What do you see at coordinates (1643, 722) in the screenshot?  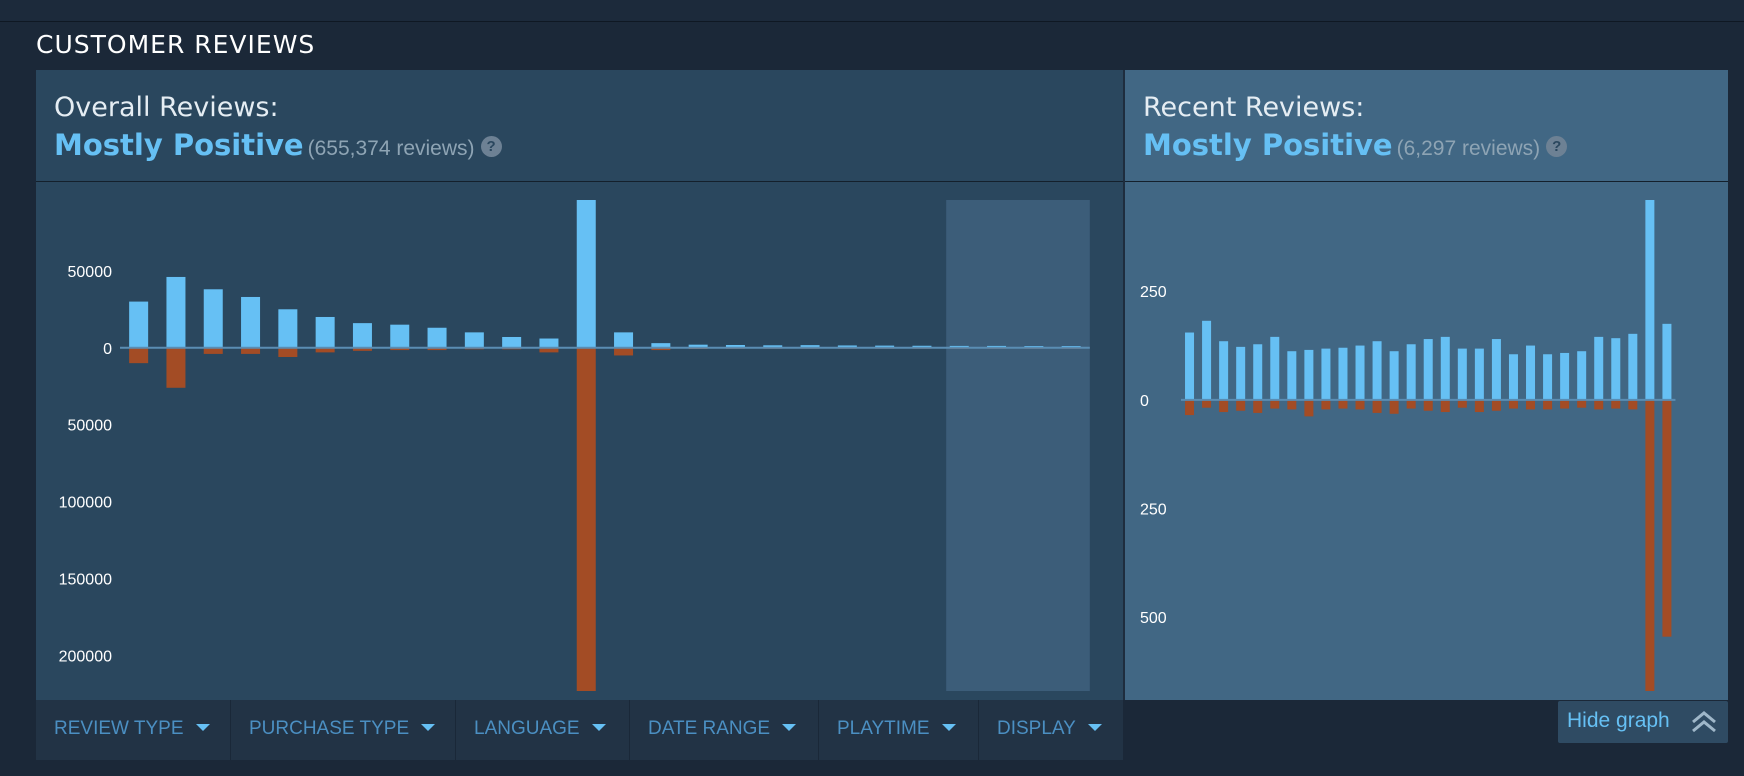 I see `hide-graph-button: Hide graph` at bounding box center [1643, 722].